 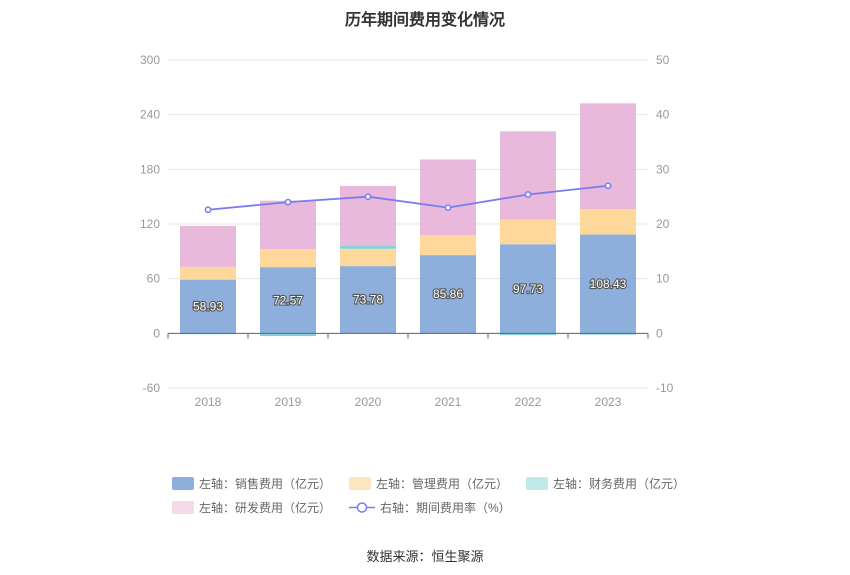 What do you see at coordinates (424, 20) in the screenshot?
I see `chart-title: 历年期间费用变化情况` at bounding box center [424, 20].